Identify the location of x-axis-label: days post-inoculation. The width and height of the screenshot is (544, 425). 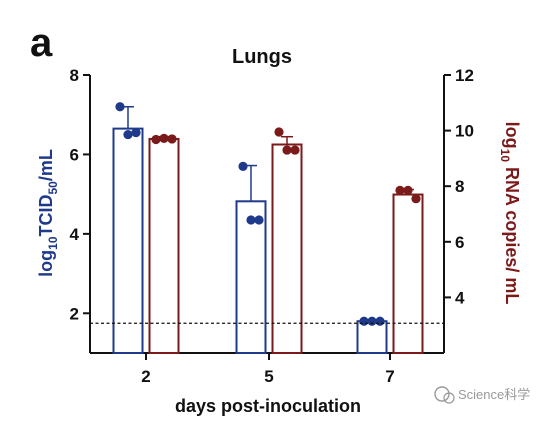
(268, 406).